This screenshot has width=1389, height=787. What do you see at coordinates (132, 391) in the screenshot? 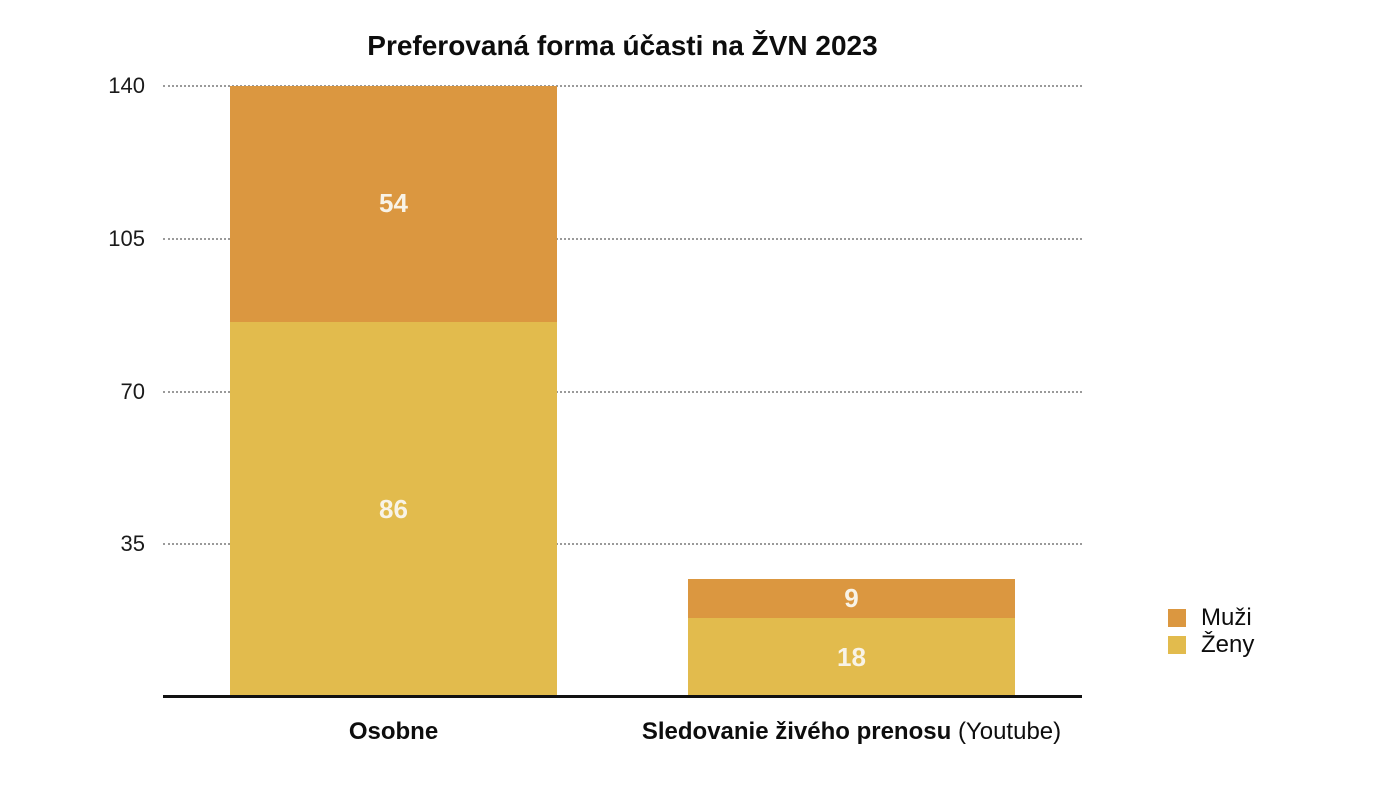
I see `y-axis-tick-label: 70` at bounding box center [132, 391].